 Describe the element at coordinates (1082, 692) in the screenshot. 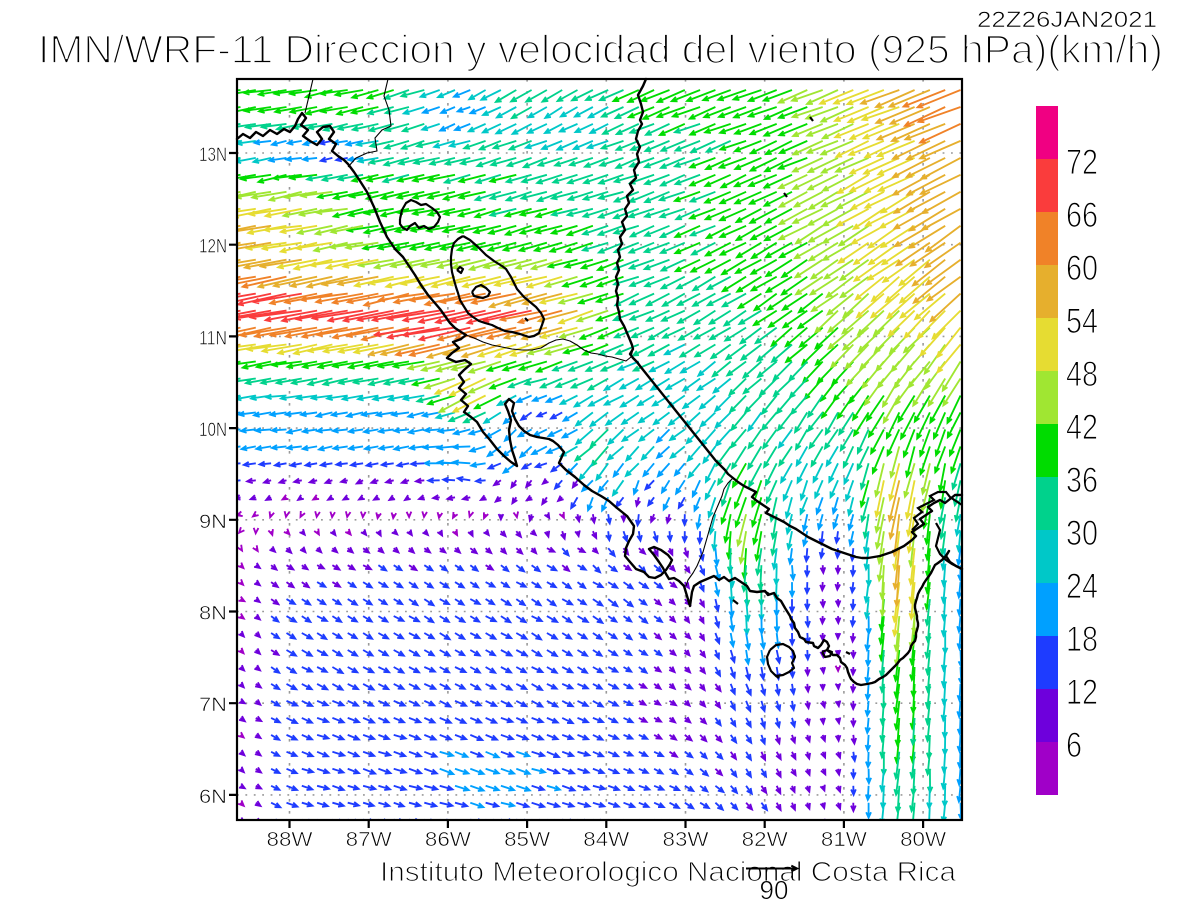

I see `svg-text: 12` at that location.